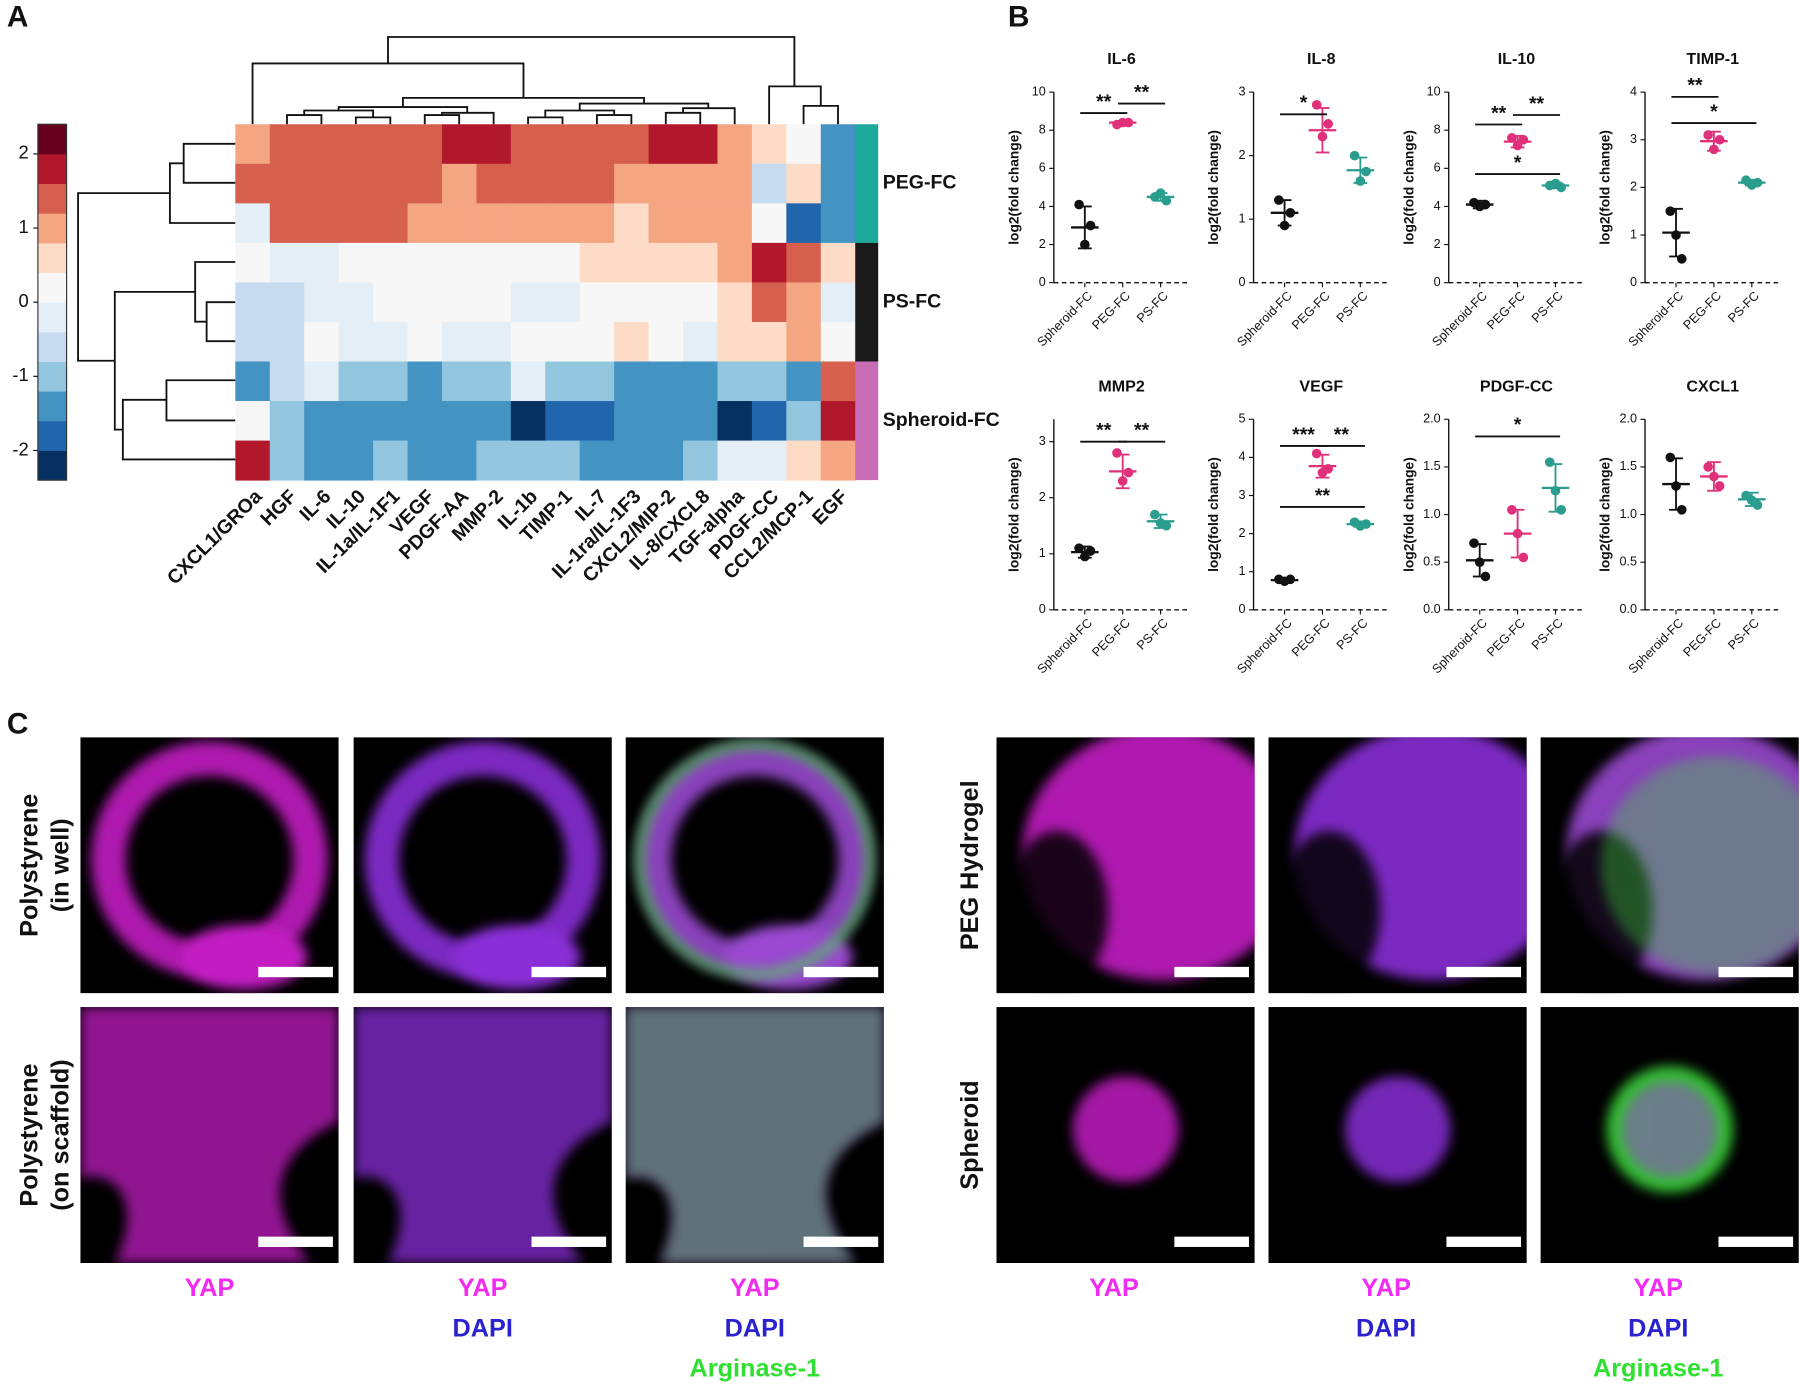 The height and width of the screenshot is (1385, 1800). Describe the element at coordinates (61, 865) in the screenshot. I see `row-label: (in well)` at that location.